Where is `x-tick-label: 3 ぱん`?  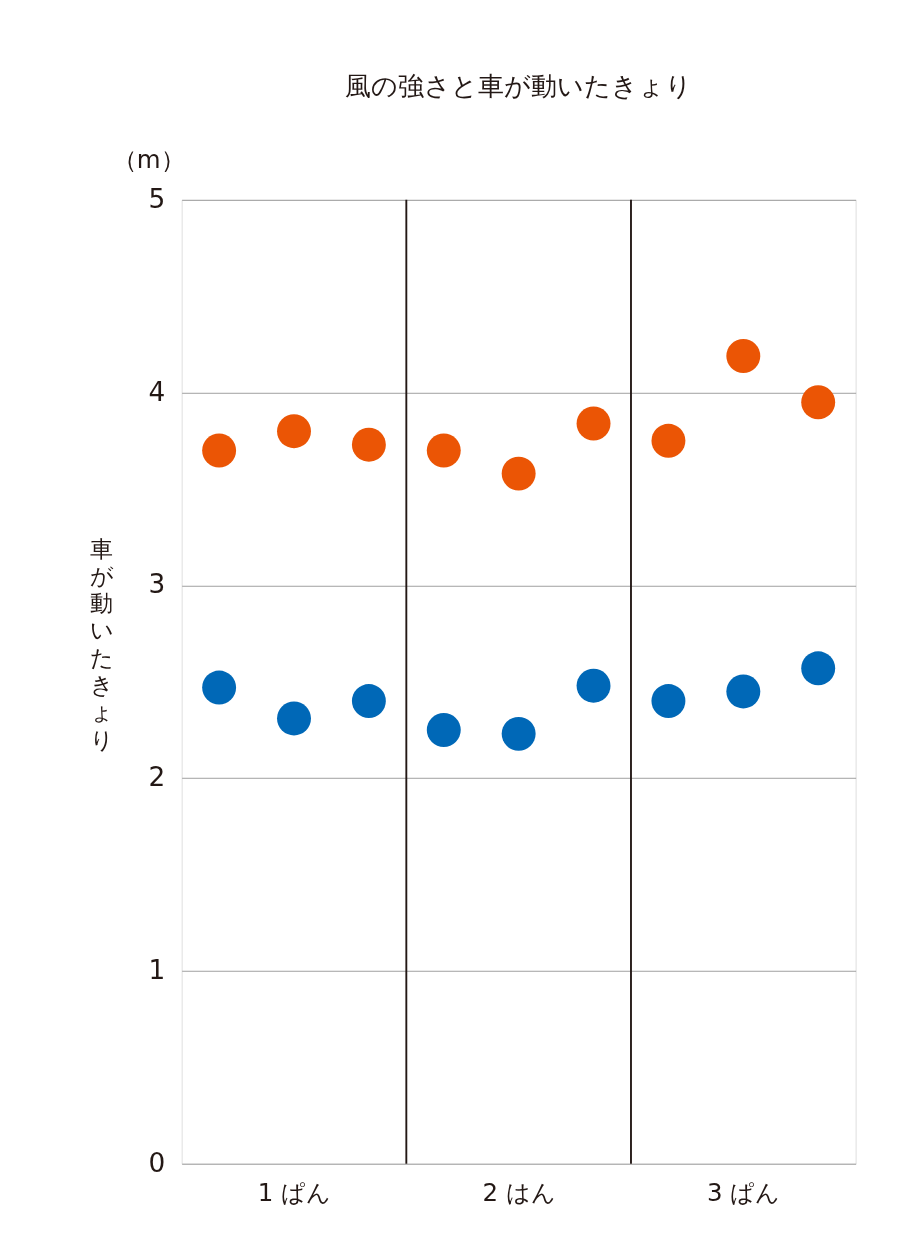 x-tick-label: 3 ぱん is located at coordinates (744, 1192).